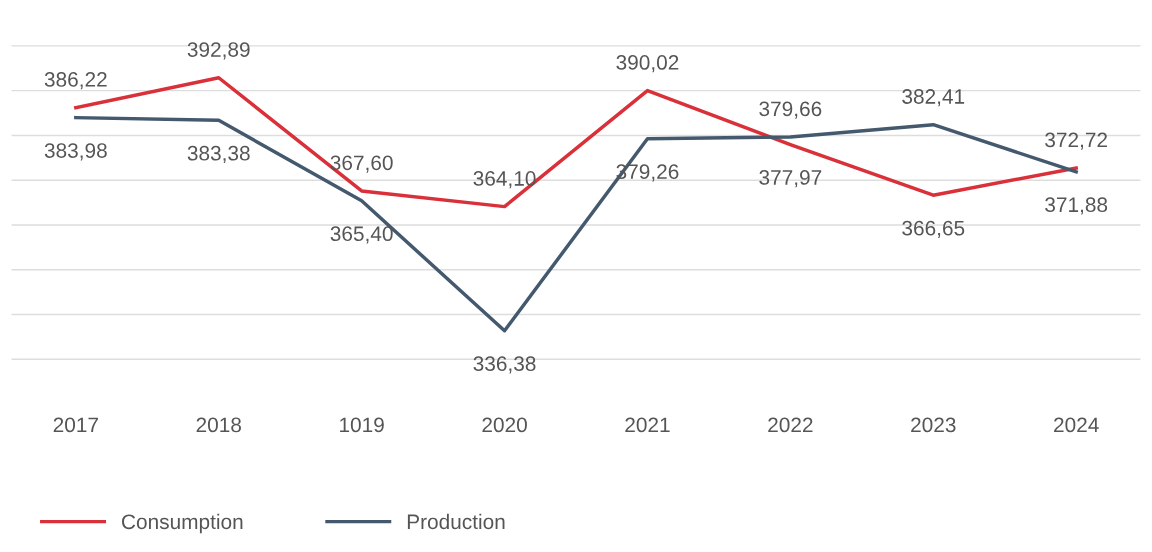  I want to click on data-label: 365,40, so click(361, 235).